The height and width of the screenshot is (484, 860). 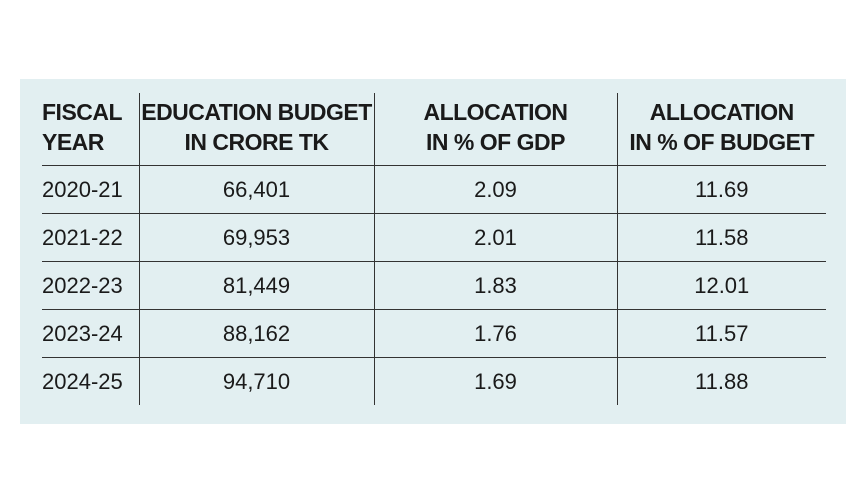 I want to click on header-allocation-gdp: ALLOCATION IN % OF GDP, so click(x=495, y=129).